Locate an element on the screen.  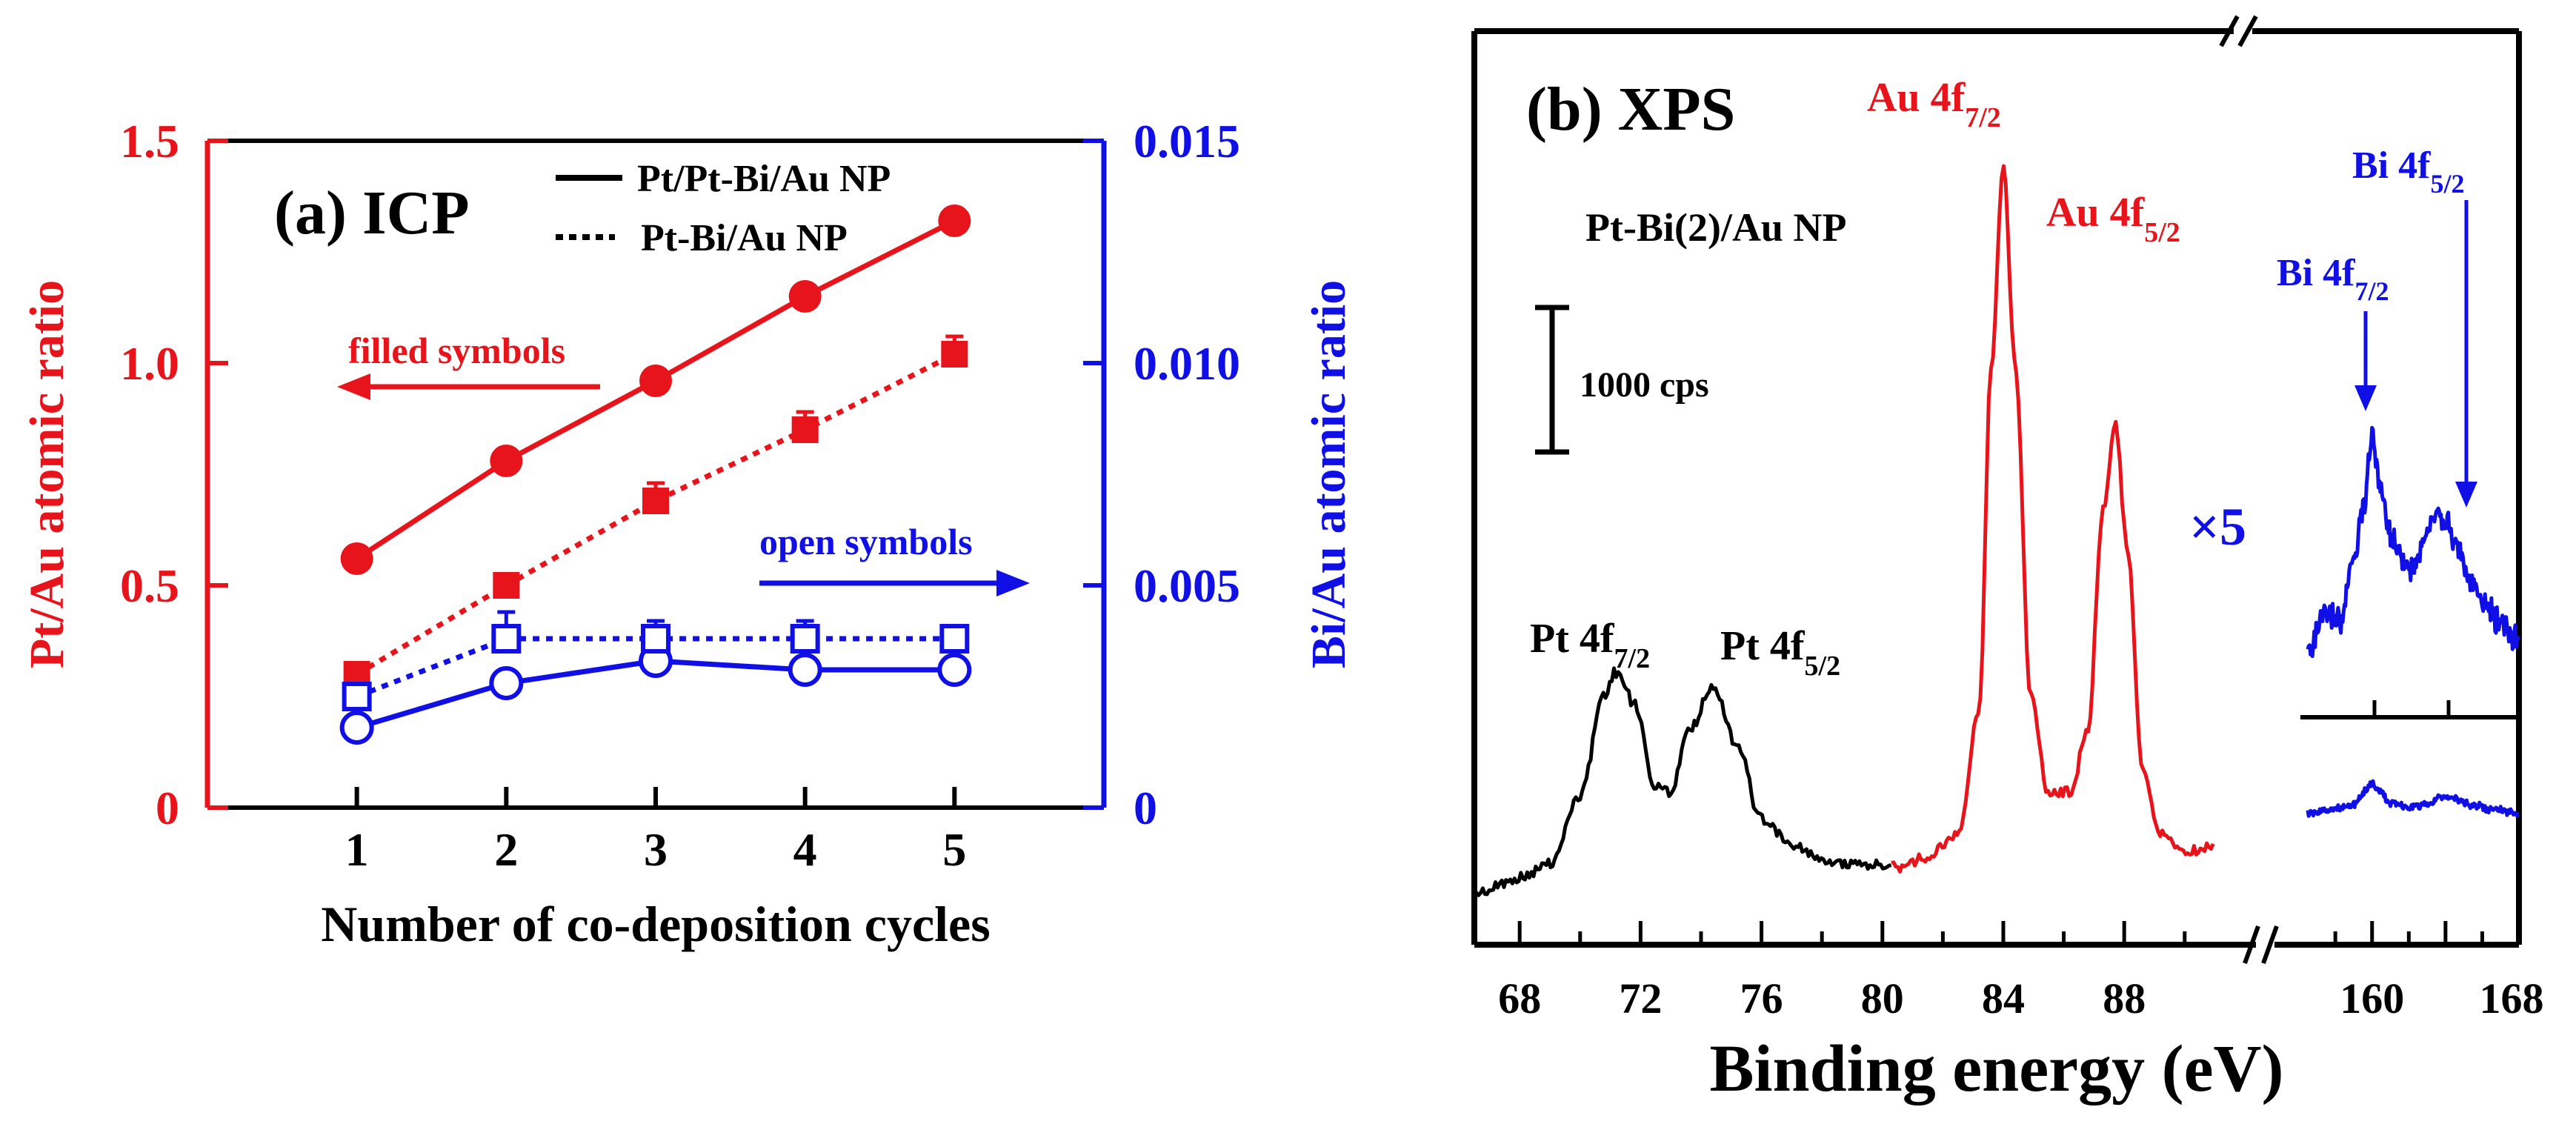
bi-5-2-arrow-head is located at coordinates (2466, 495).